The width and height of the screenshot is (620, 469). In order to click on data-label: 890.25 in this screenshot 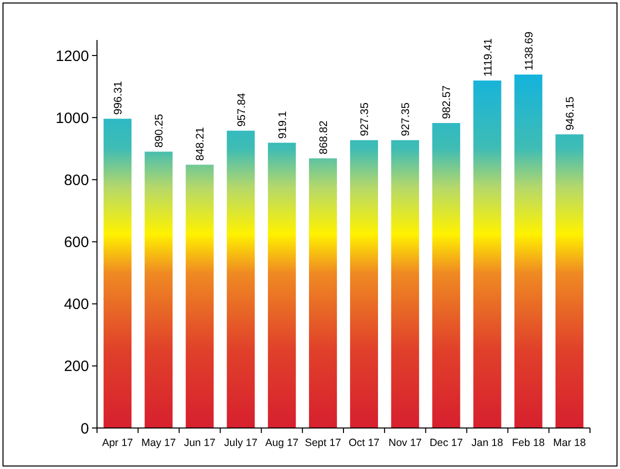, I will do `click(160, 131)`.